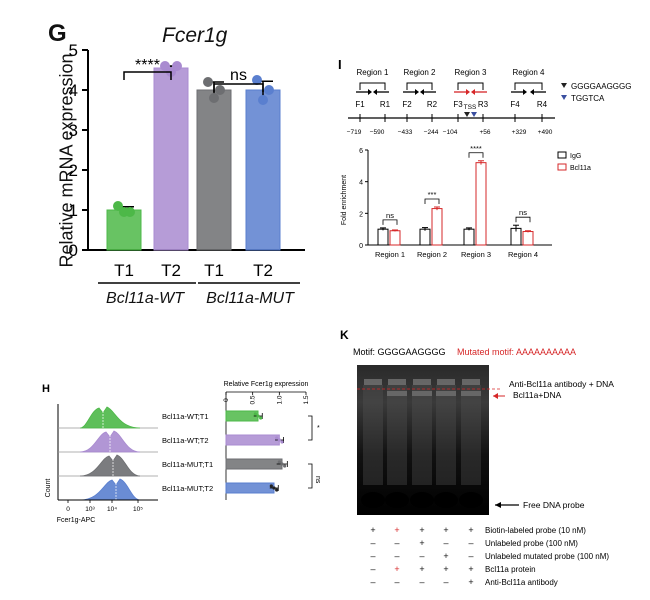  What do you see at coordinates (226, 400) in the screenshot?
I see `bar-x-tick-label: 0` at bounding box center [226, 400].